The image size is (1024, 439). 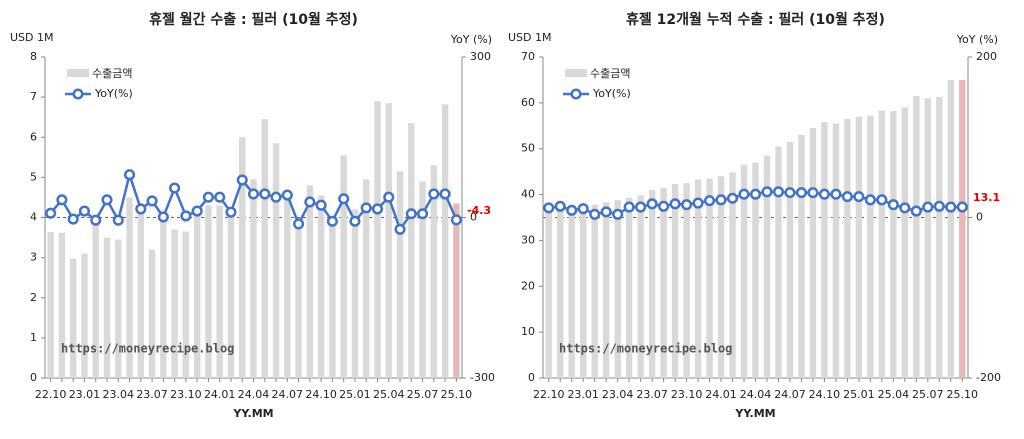 I want to click on x-tick-label: 25.01, so click(x=355, y=394).